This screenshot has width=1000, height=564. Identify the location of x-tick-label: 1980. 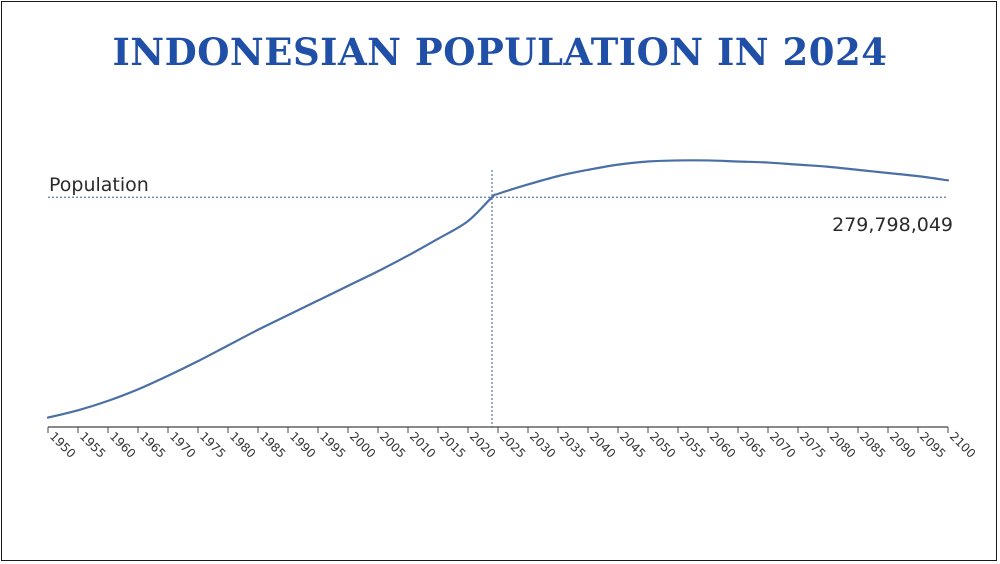
(242, 444).